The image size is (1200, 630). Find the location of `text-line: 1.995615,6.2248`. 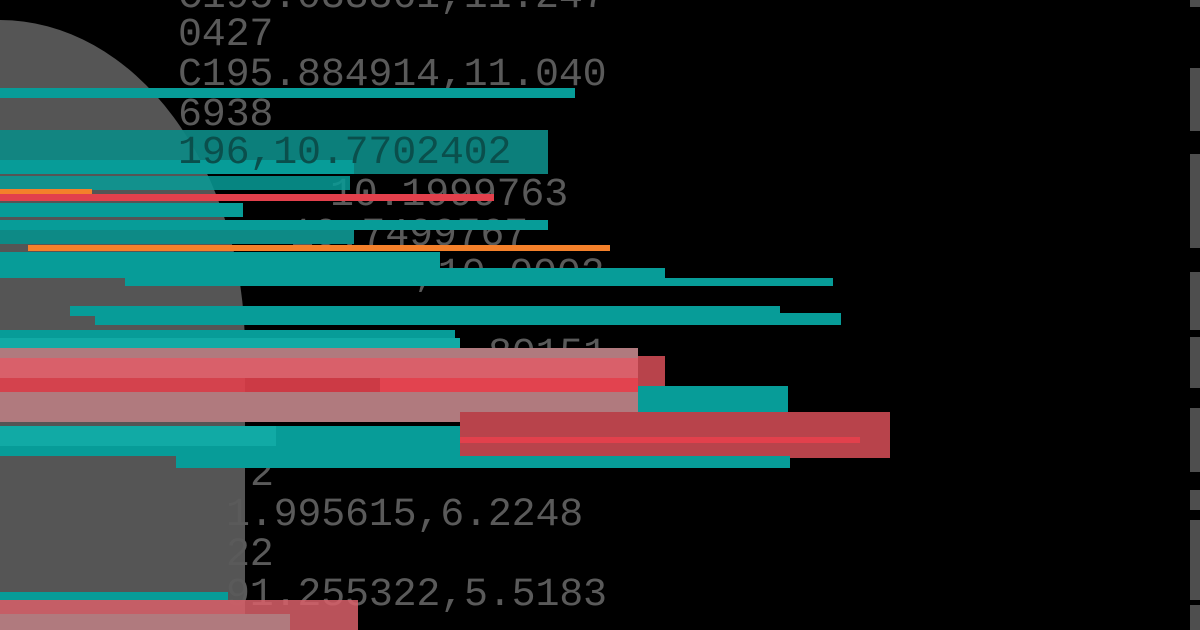

text-line: 1.995615,6.2248 is located at coordinates (405, 515).